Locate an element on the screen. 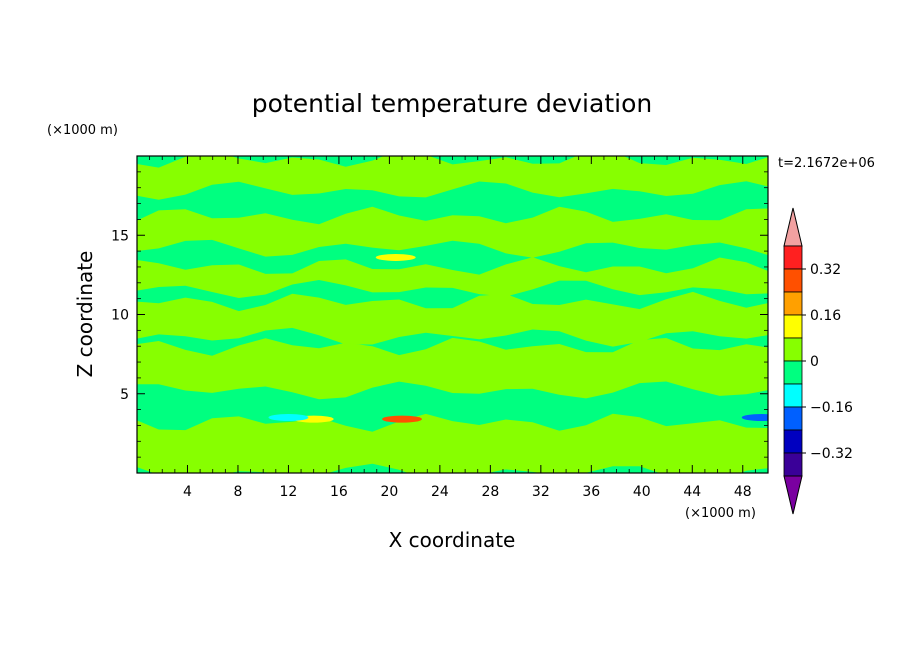 This screenshot has height=654, width=904. colorbar-upper-arrow is located at coordinates (793, 227).